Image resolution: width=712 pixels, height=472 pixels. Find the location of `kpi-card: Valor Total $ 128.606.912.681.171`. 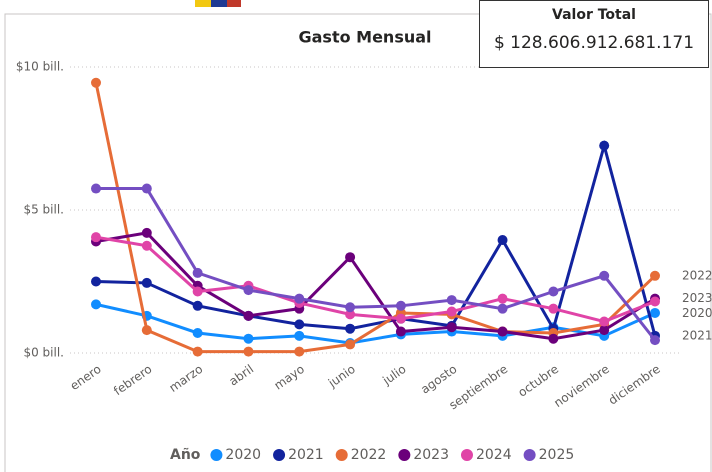

kpi-card: Valor Total $ 128.606.912.681.171 is located at coordinates (594, 34).